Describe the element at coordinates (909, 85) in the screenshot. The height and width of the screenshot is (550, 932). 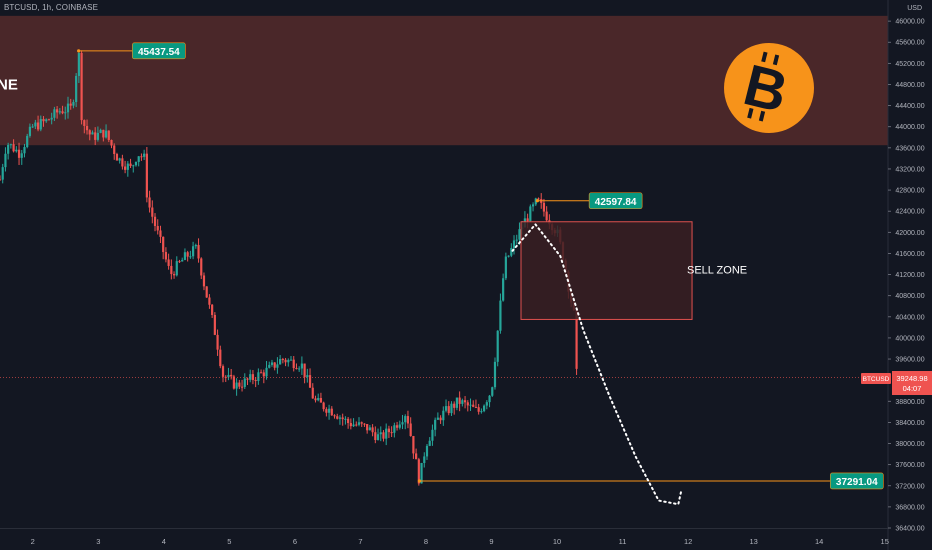
I see `y-tick-label: 44800.00` at that location.